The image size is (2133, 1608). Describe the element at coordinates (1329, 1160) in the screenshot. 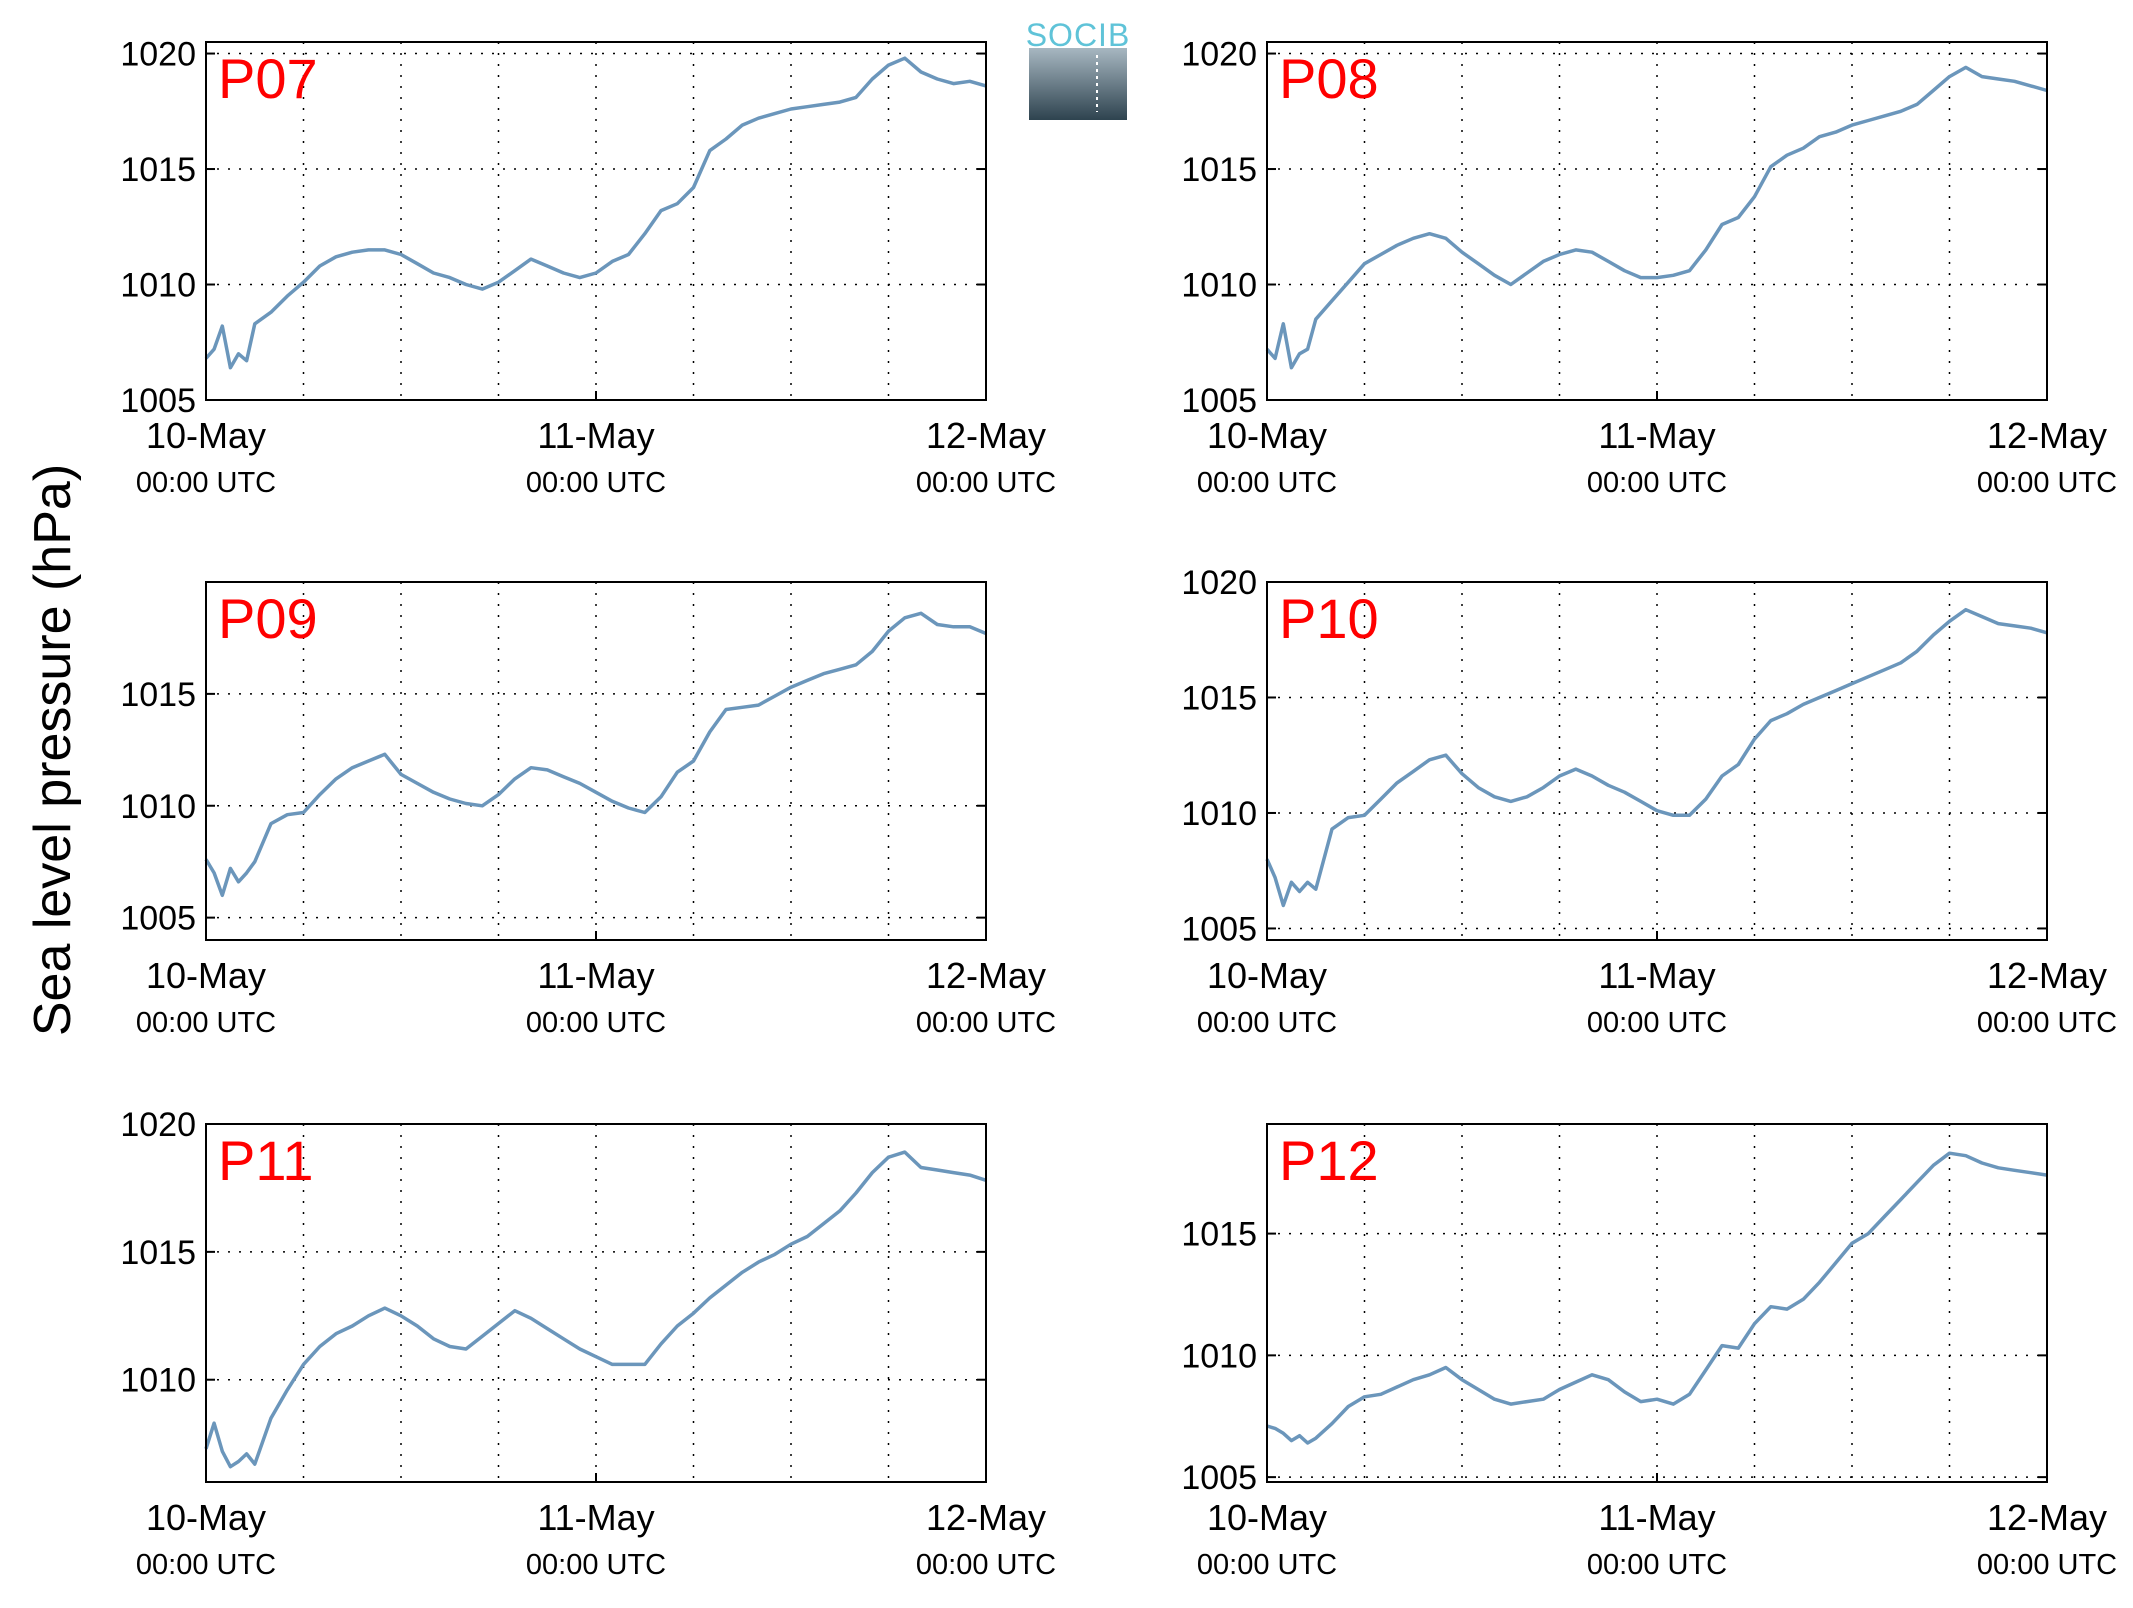

I see `station-label: P12` at that location.